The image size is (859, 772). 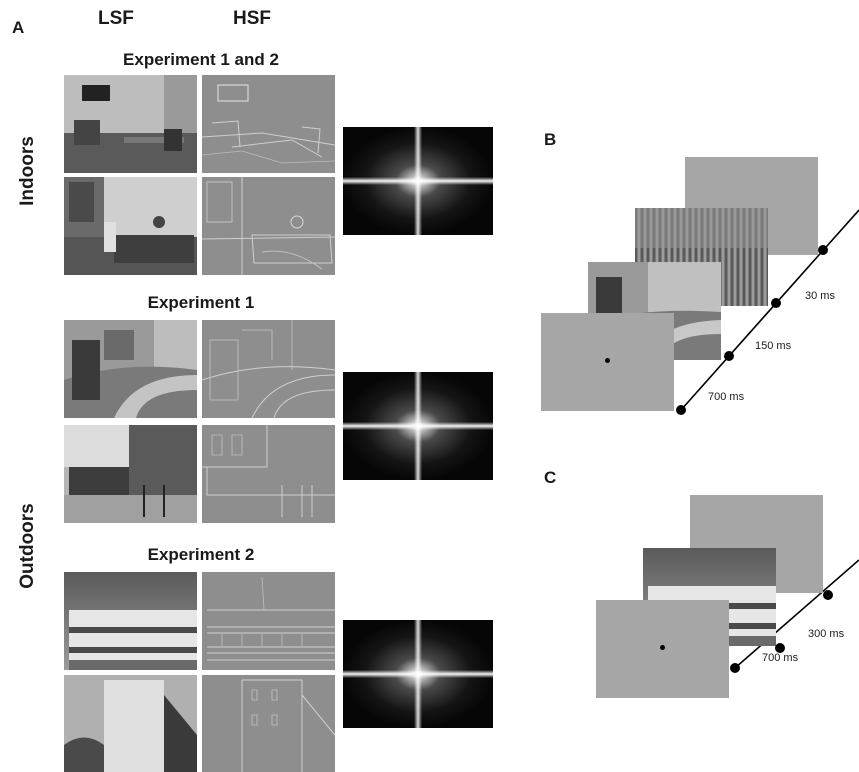 What do you see at coordinates (268, 369) in the screenshot?
I see `exp1-outdoor-1-hsf-image` at bounding box center [268, 369].